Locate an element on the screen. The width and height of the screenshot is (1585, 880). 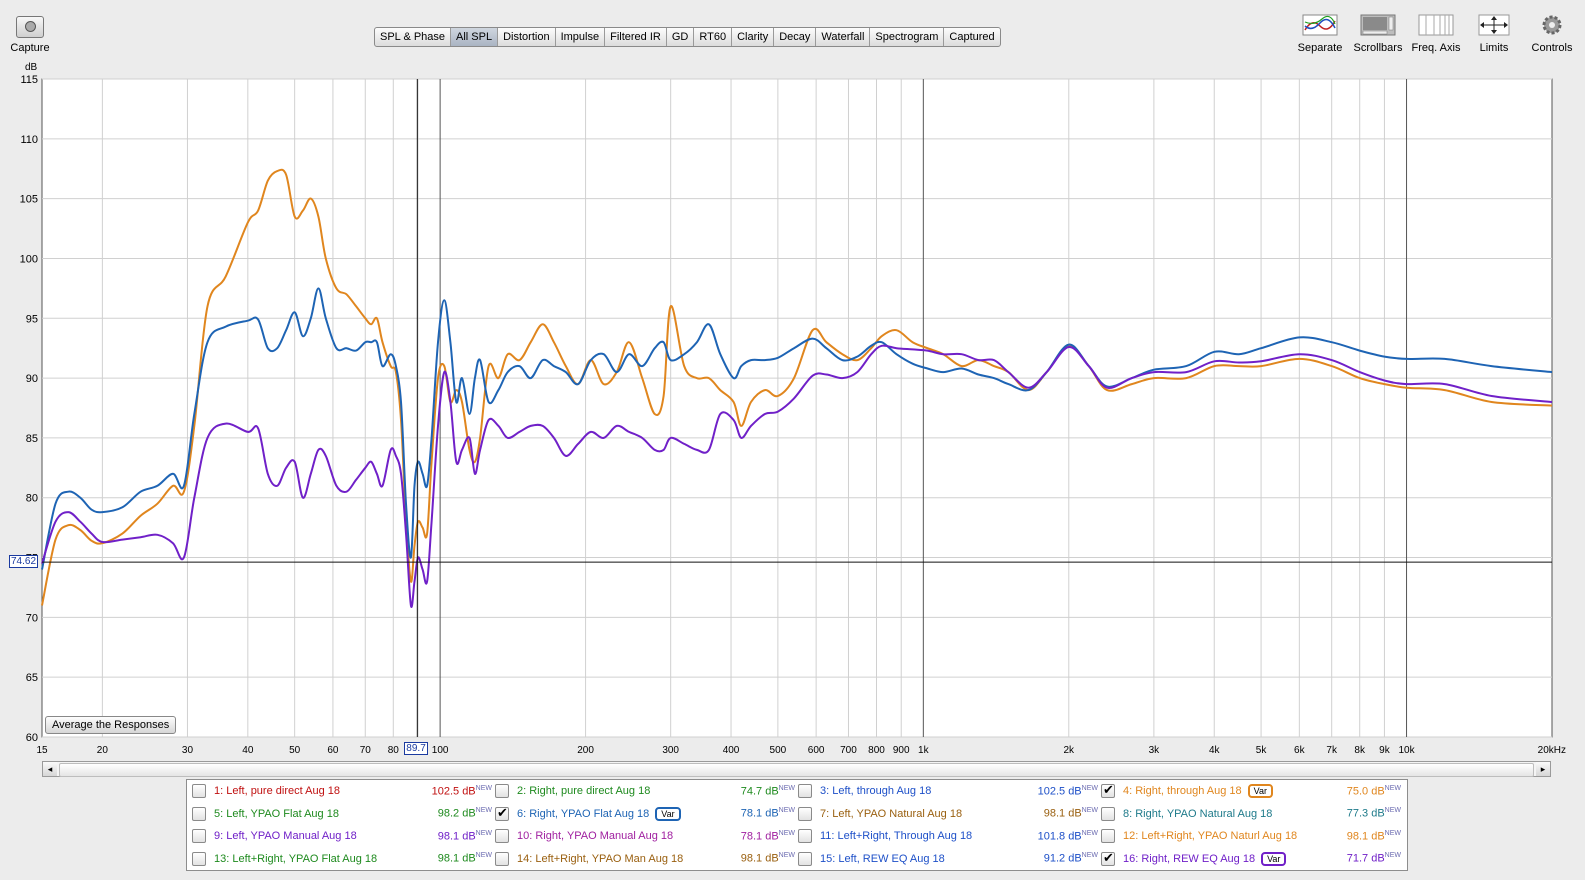
average-responses-button: Average the Responses is located at coordinates (111, 725).